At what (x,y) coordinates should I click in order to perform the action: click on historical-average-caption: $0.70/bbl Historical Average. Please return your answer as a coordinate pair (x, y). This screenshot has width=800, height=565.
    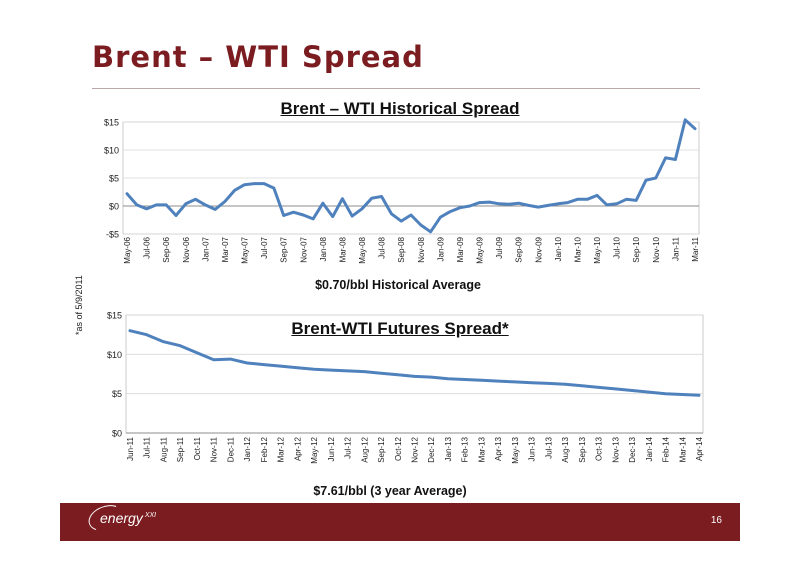
    Looking at the image, I should click on (398, 285).